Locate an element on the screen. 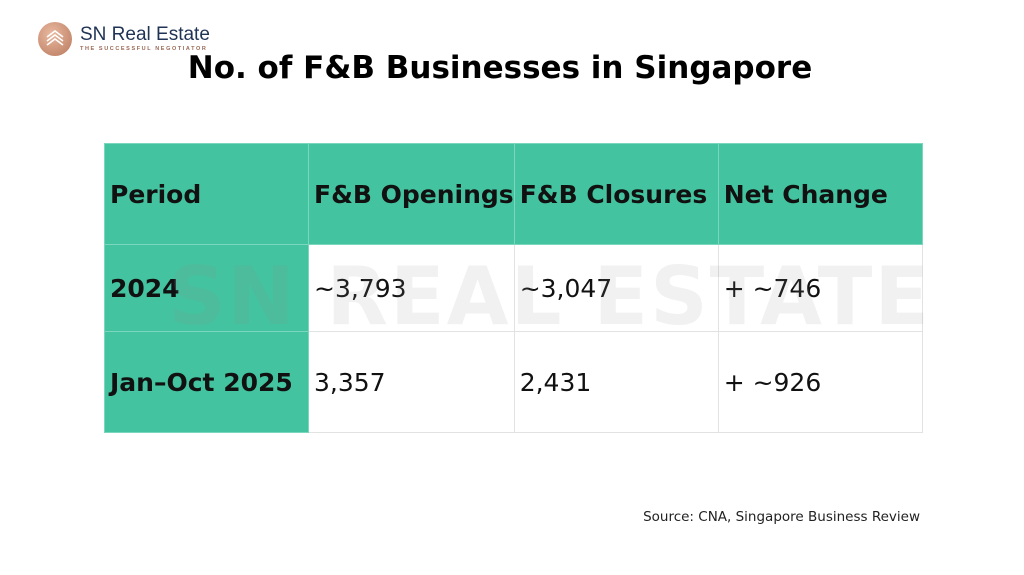  closures-cell: ~3,047 is located at coordinates (616, 288).